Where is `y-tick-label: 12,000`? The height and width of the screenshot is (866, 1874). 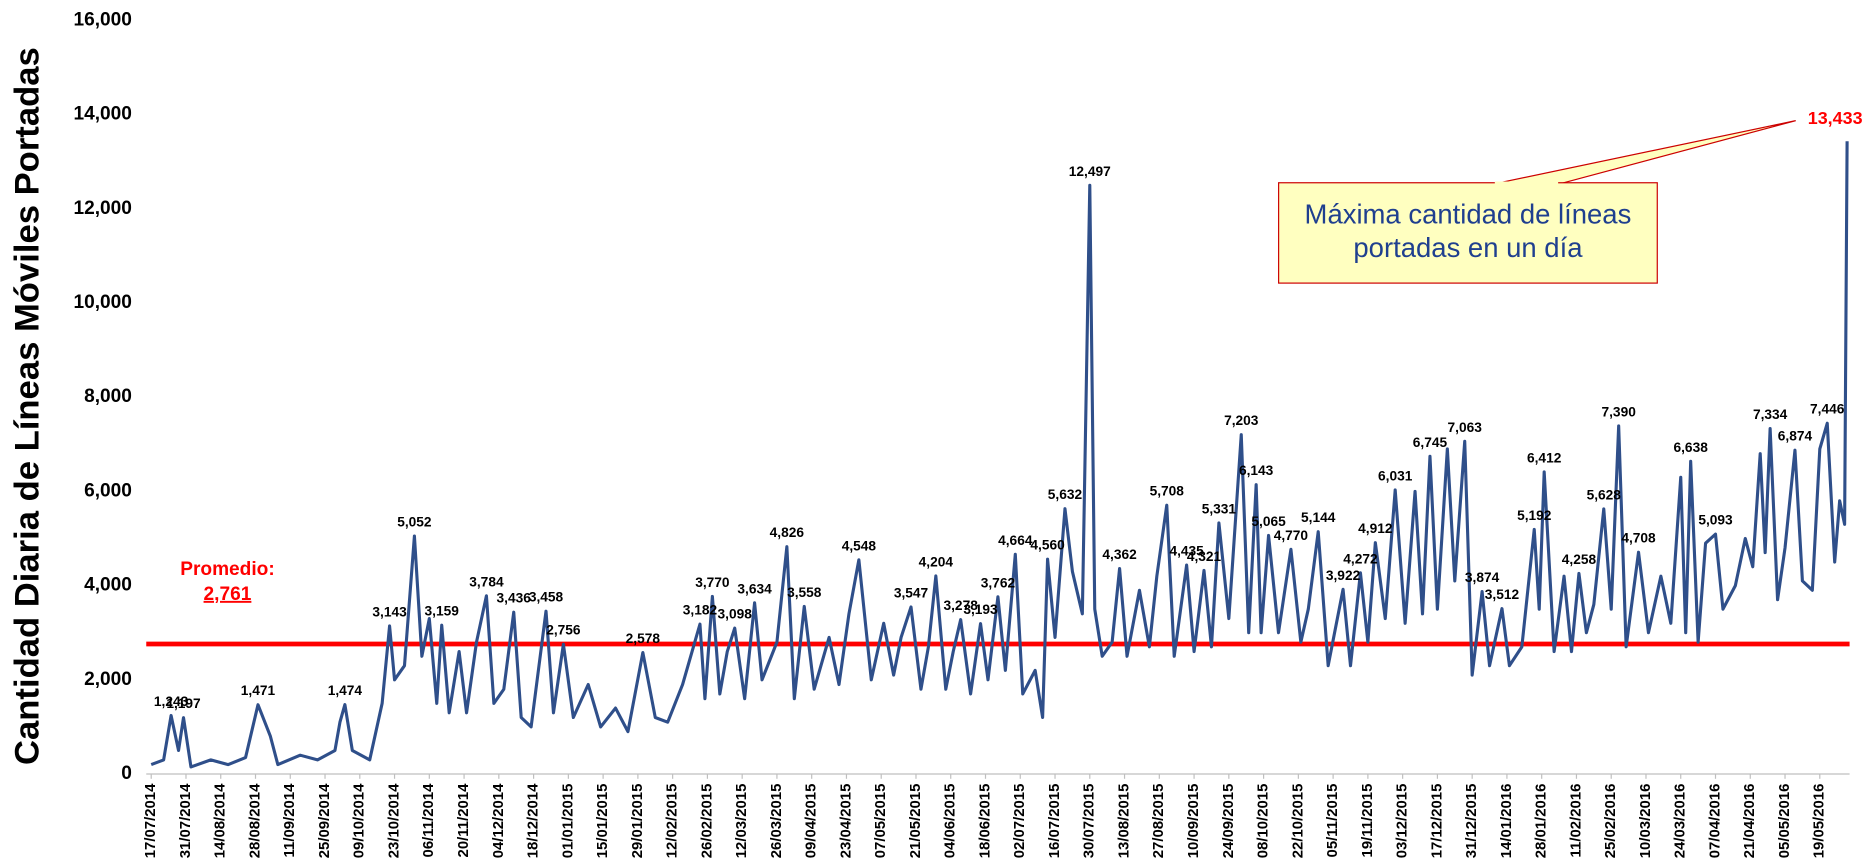 y-tick-label: 12,000 is located at coordinates (102, 208).